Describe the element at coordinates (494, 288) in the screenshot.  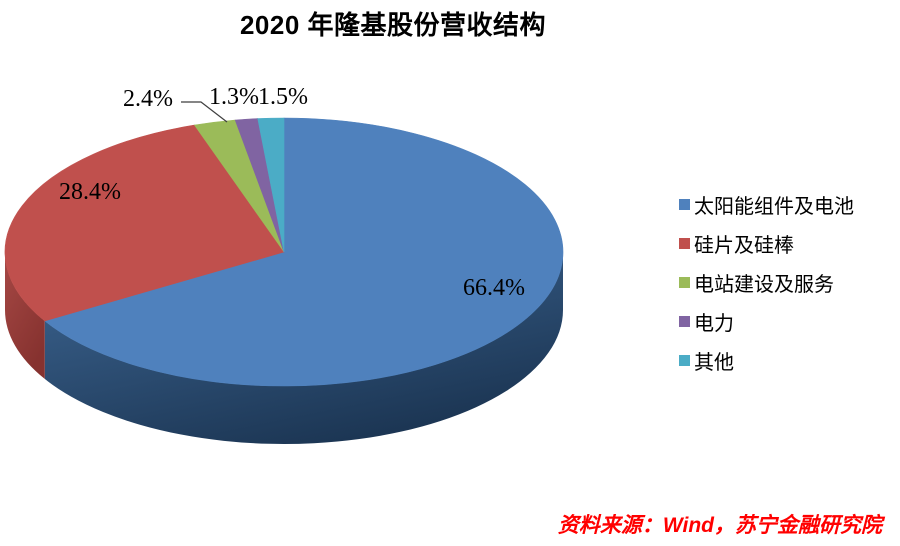
I see `percent-label-0: 66.4%` at that location.